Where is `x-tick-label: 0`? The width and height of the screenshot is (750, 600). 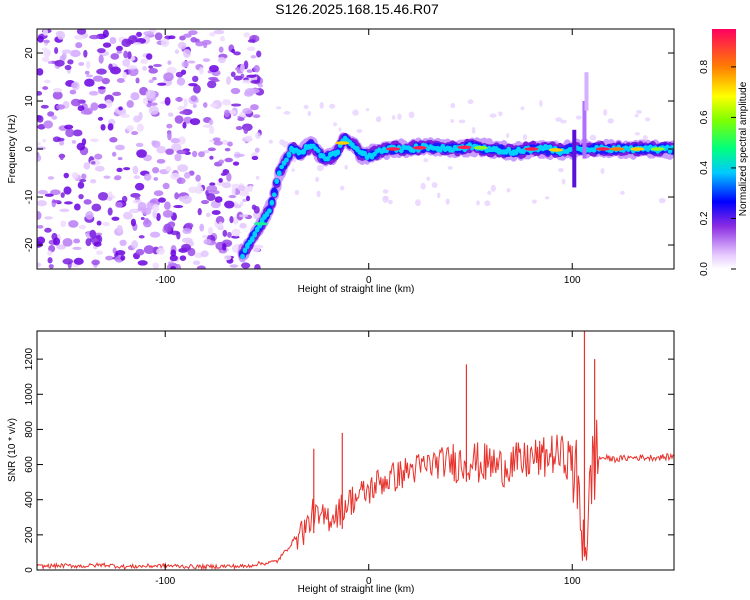 x-tick-label: 0 is located at coordinates (369, 581).